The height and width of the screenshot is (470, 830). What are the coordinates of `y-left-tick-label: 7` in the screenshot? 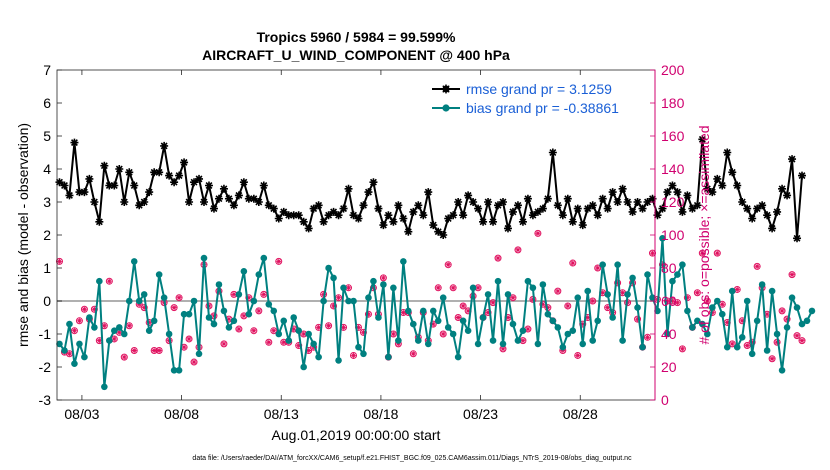 It's located at (47, 70).